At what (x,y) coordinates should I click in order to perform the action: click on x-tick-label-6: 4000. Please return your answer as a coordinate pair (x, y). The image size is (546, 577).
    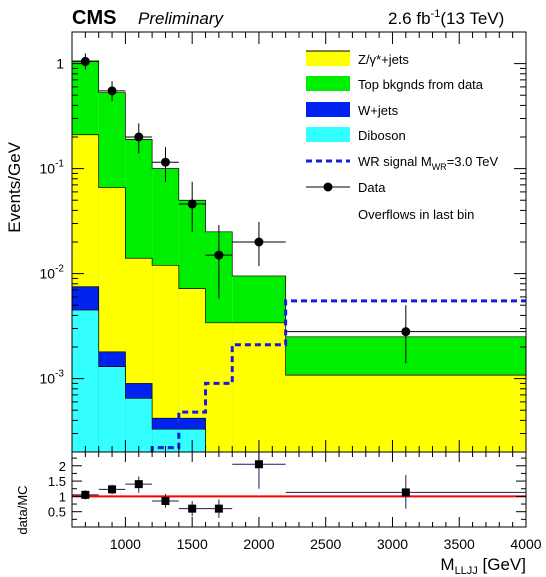
    Looking at the image, I should click on (525, 544).